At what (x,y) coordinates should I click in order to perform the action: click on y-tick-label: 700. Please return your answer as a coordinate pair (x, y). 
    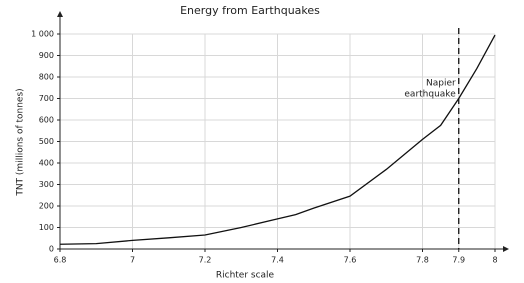
    Looking at the image, I should click on (46, 98).